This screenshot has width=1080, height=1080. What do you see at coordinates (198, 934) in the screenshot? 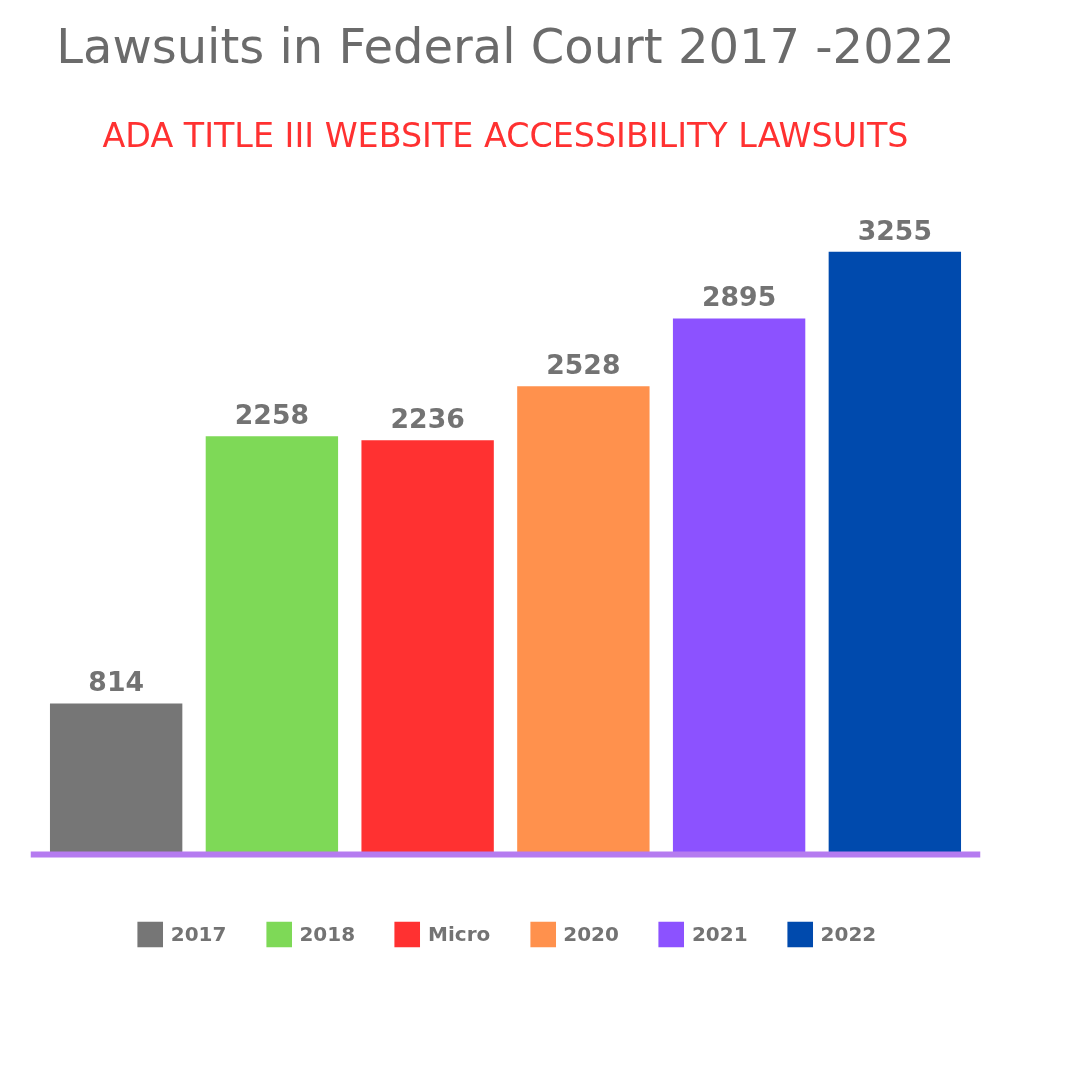
I see `legend-label: 2017` at bounding box center [198, 934].